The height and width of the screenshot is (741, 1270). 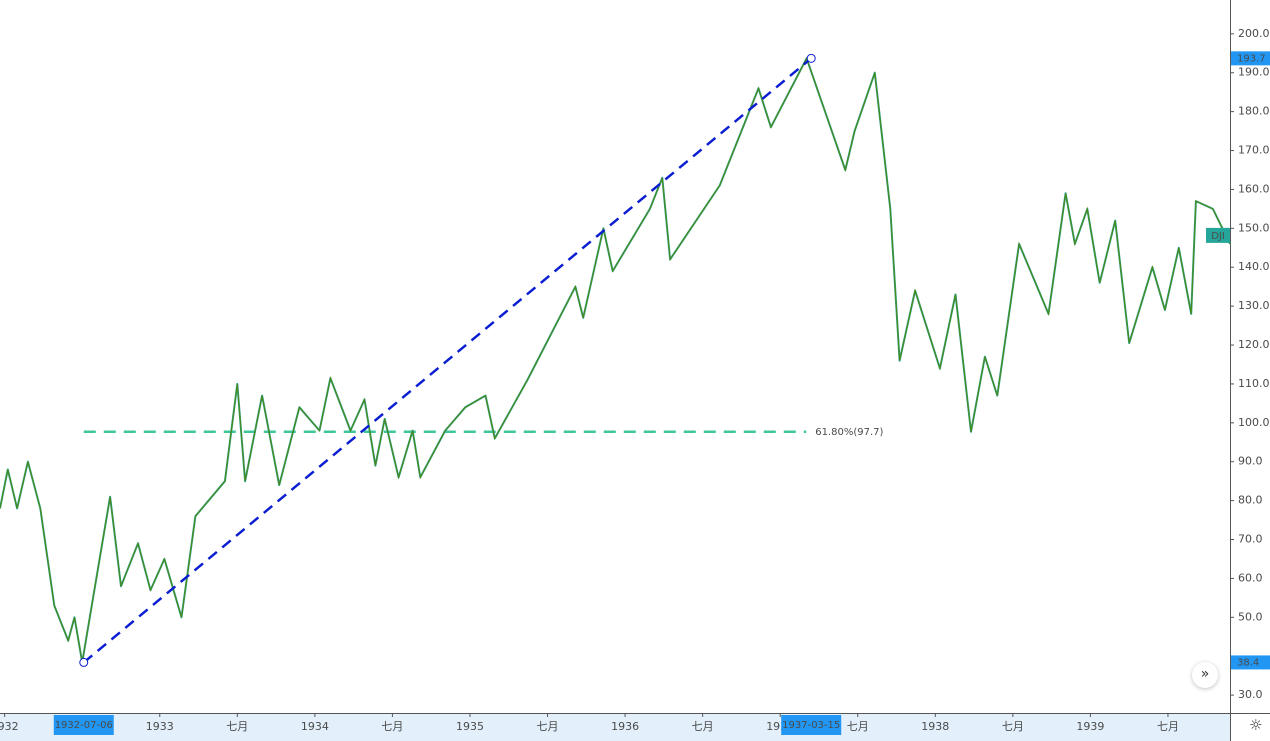 I want to click on fib-label: 61.80%(97.7), so click(x=849, y=432).